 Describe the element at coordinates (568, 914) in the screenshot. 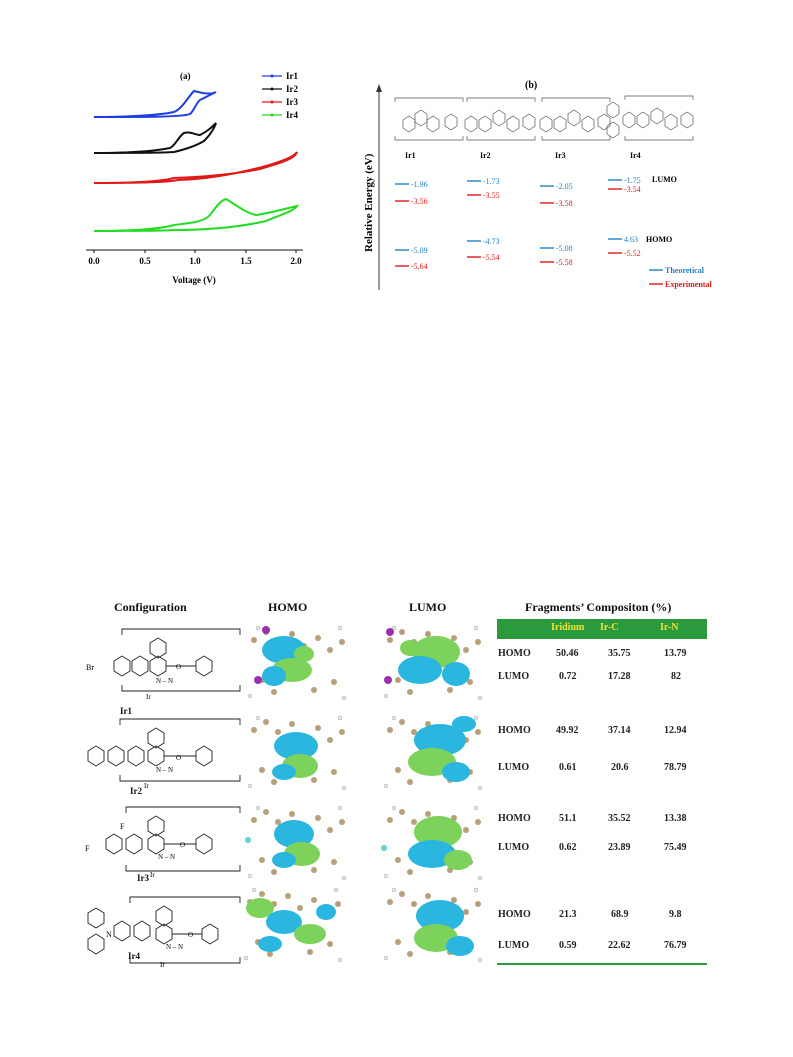

I see `table-cell: 21.3` at that location.